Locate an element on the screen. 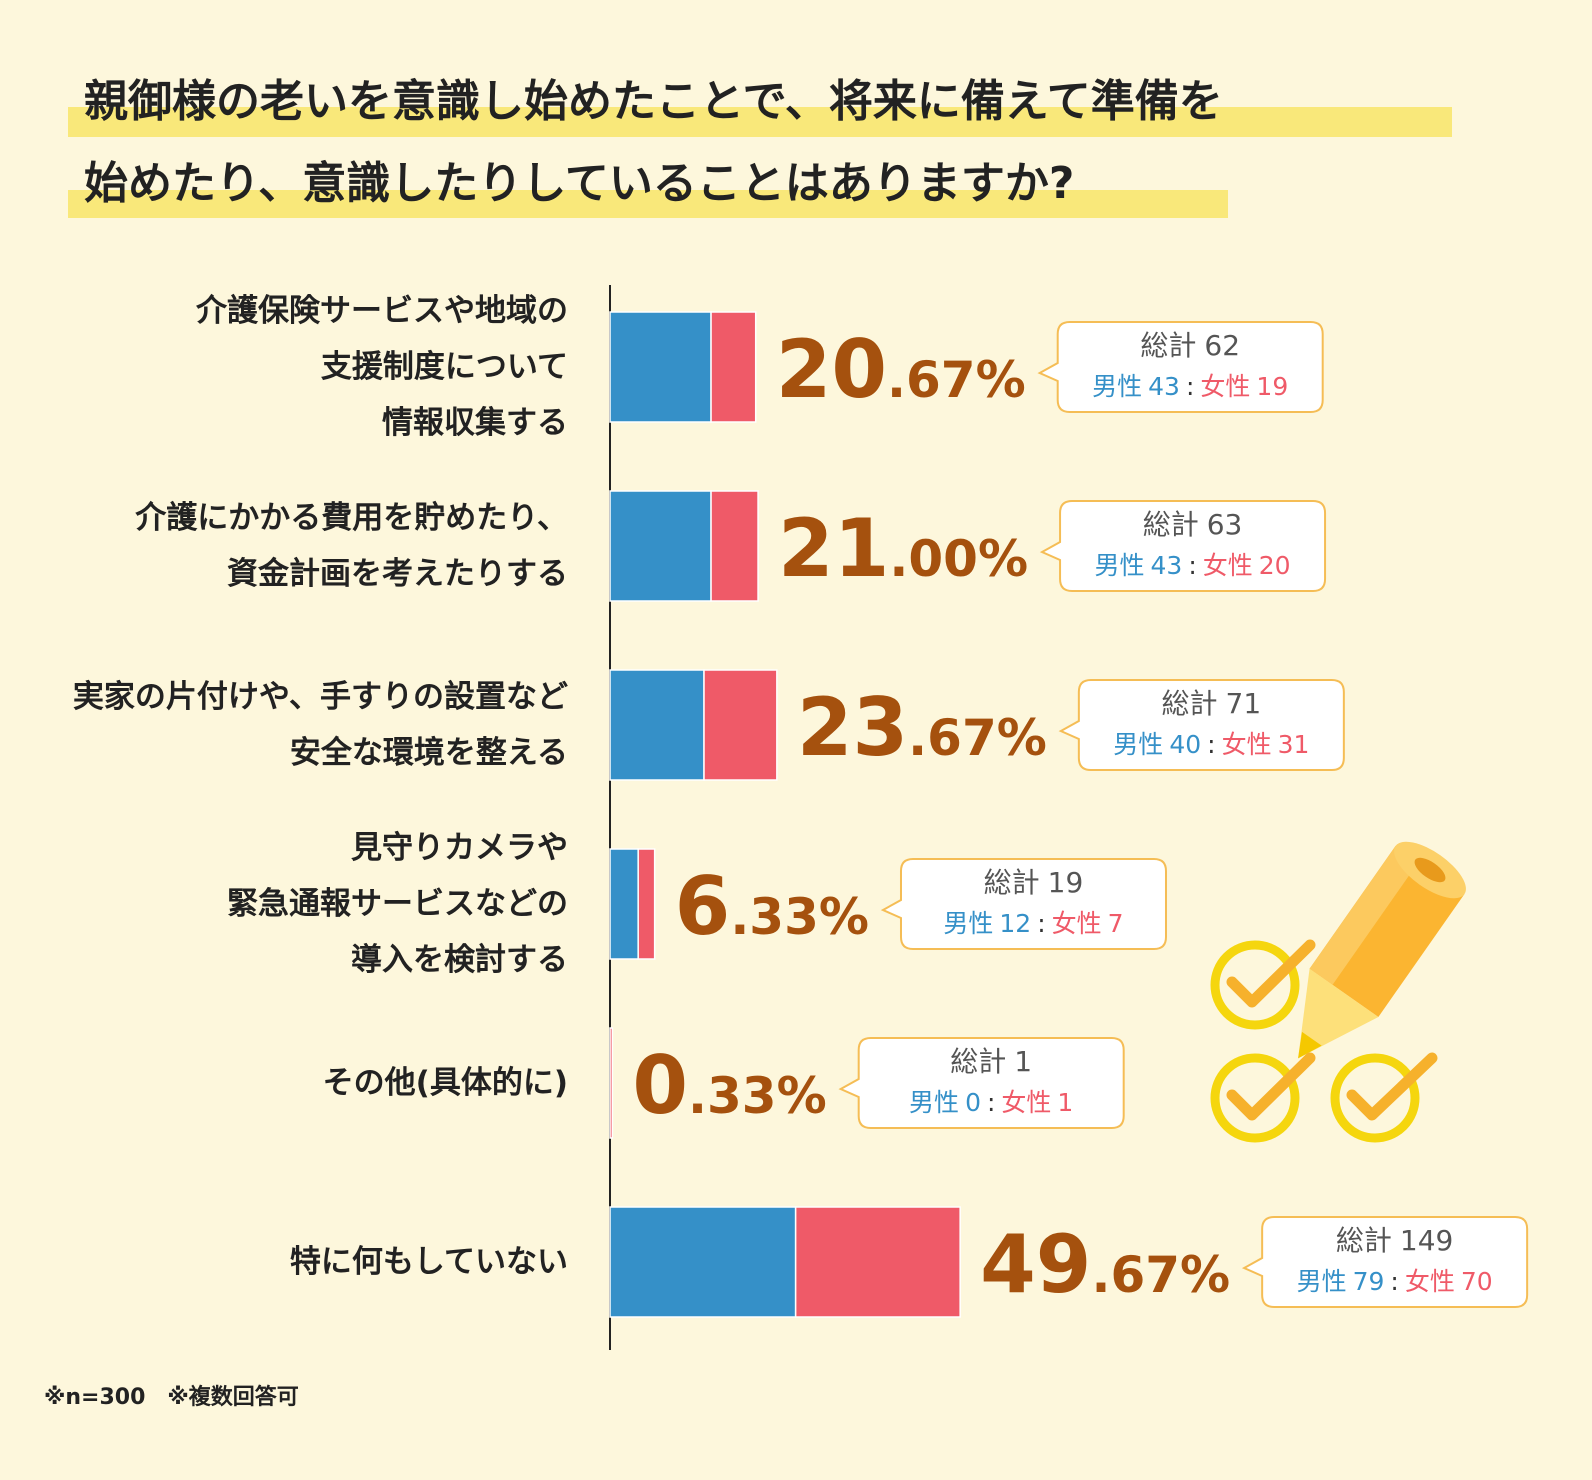 The width and height of the screenshot is (1592, 1480). total-label: 総計 63 is located at coordinates (1193, 524).